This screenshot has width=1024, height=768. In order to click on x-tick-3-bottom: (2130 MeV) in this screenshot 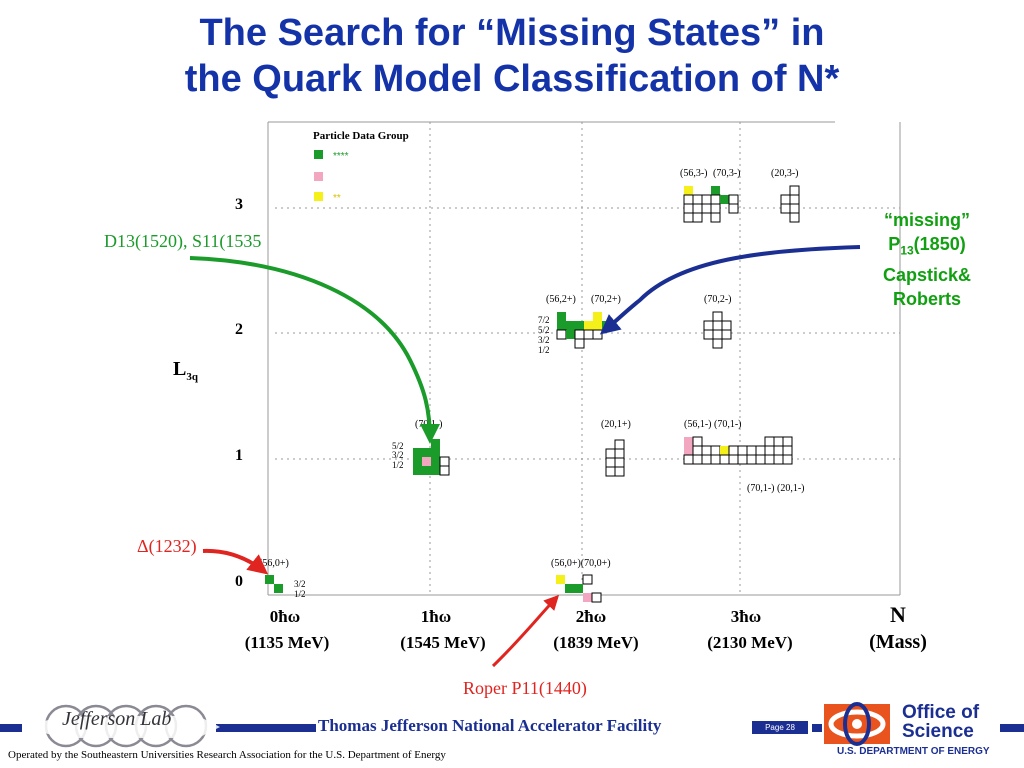, I will do `click(749, 642)`.